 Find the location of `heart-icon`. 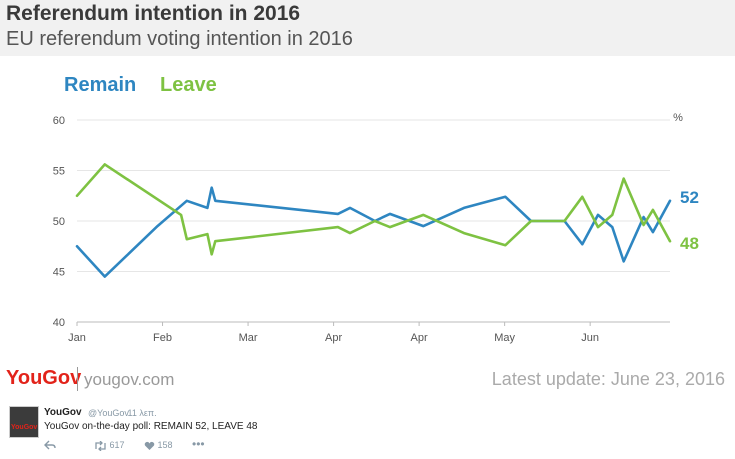

heart-icon is located at coordinates (149, 445).